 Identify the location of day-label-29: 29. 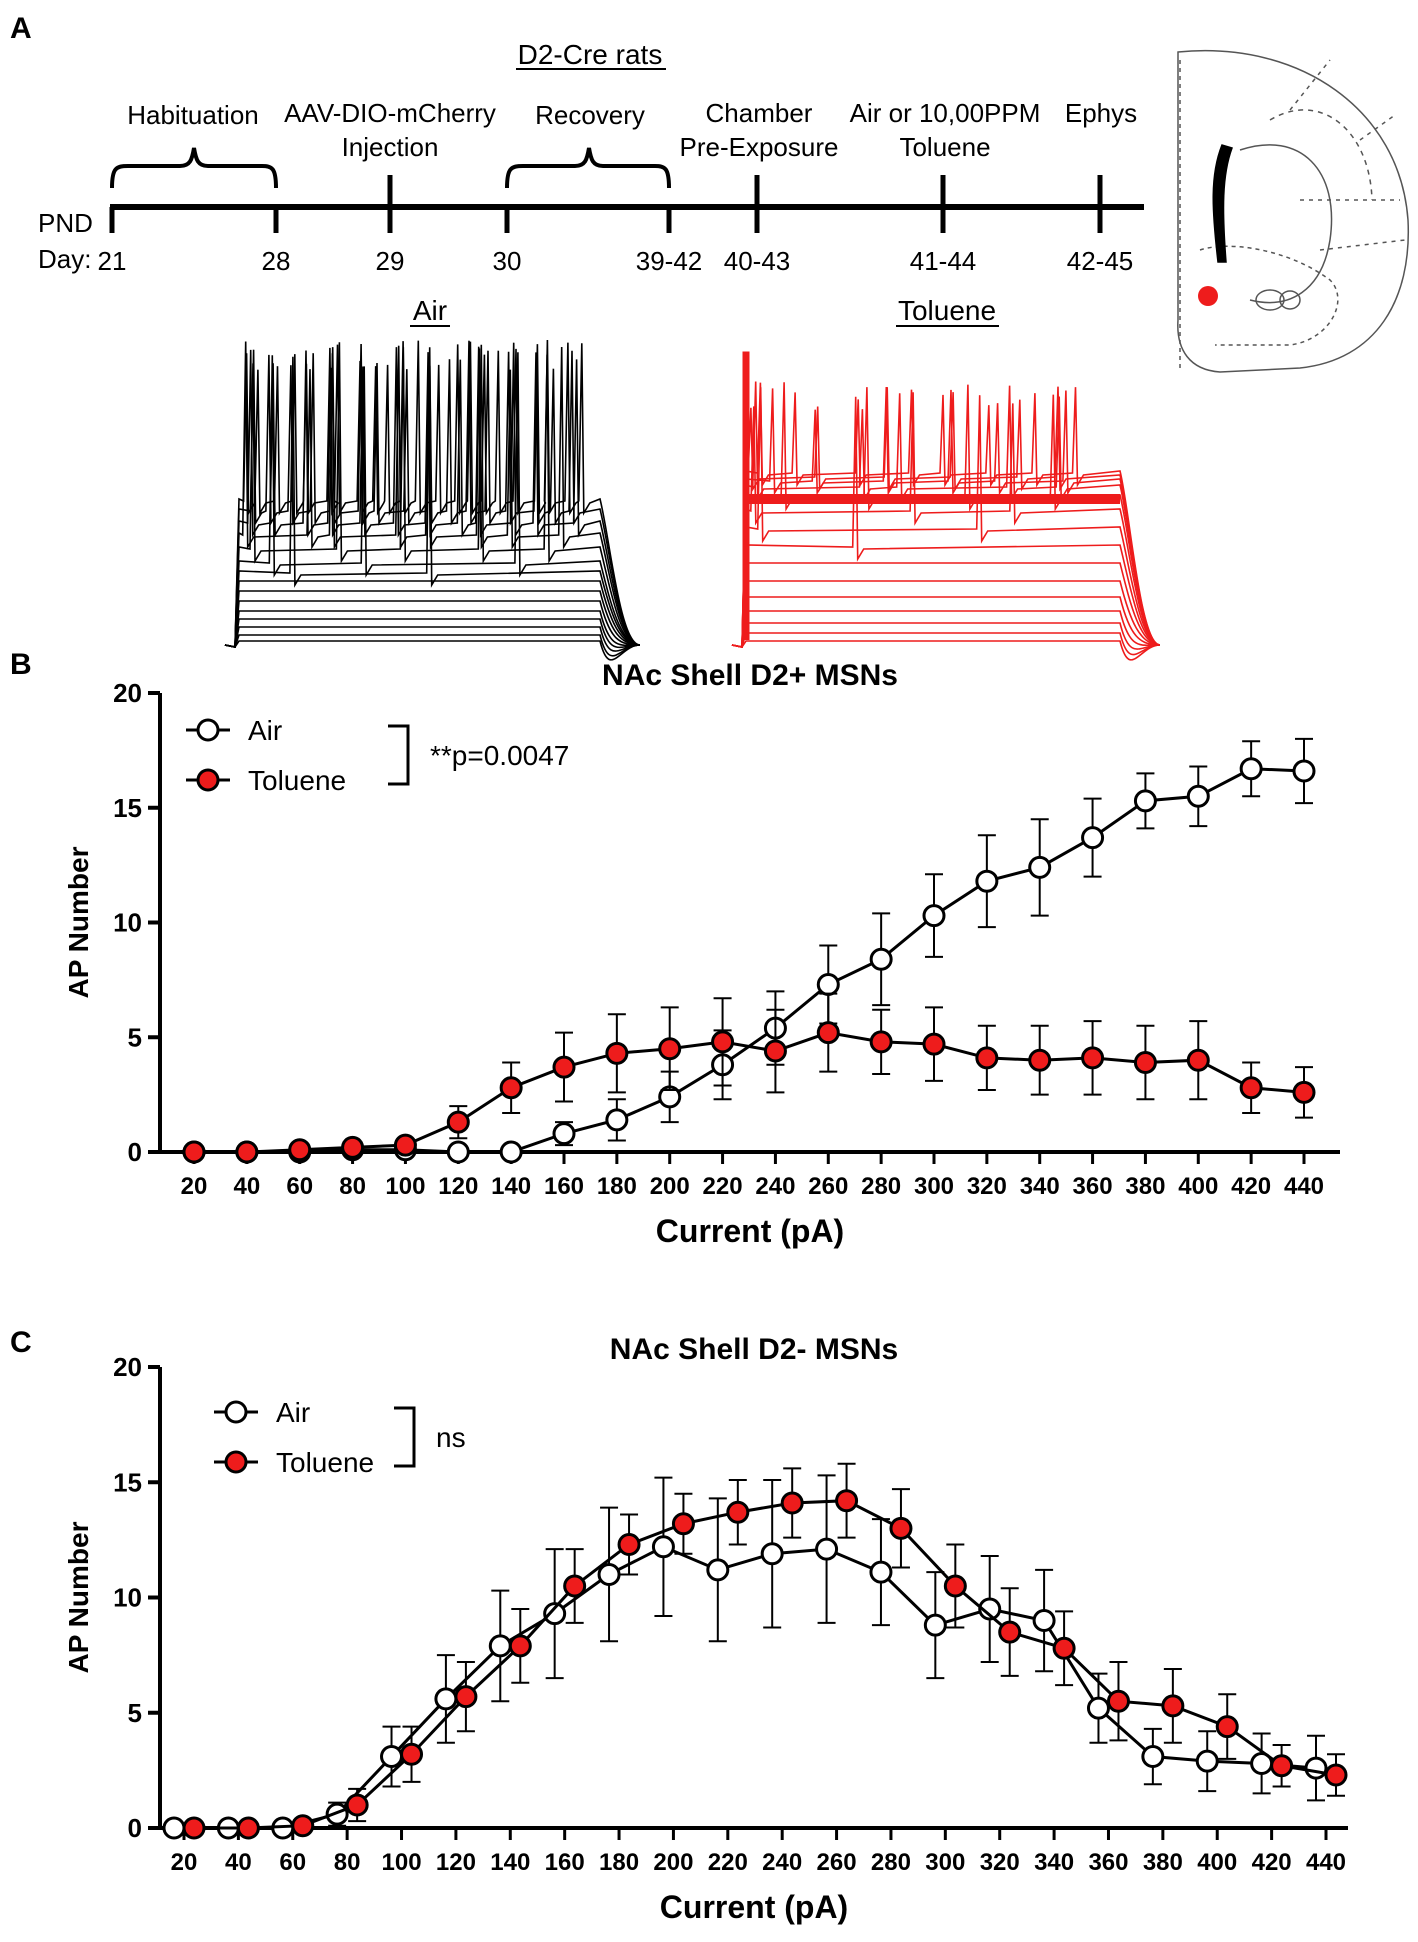
(390, 261).